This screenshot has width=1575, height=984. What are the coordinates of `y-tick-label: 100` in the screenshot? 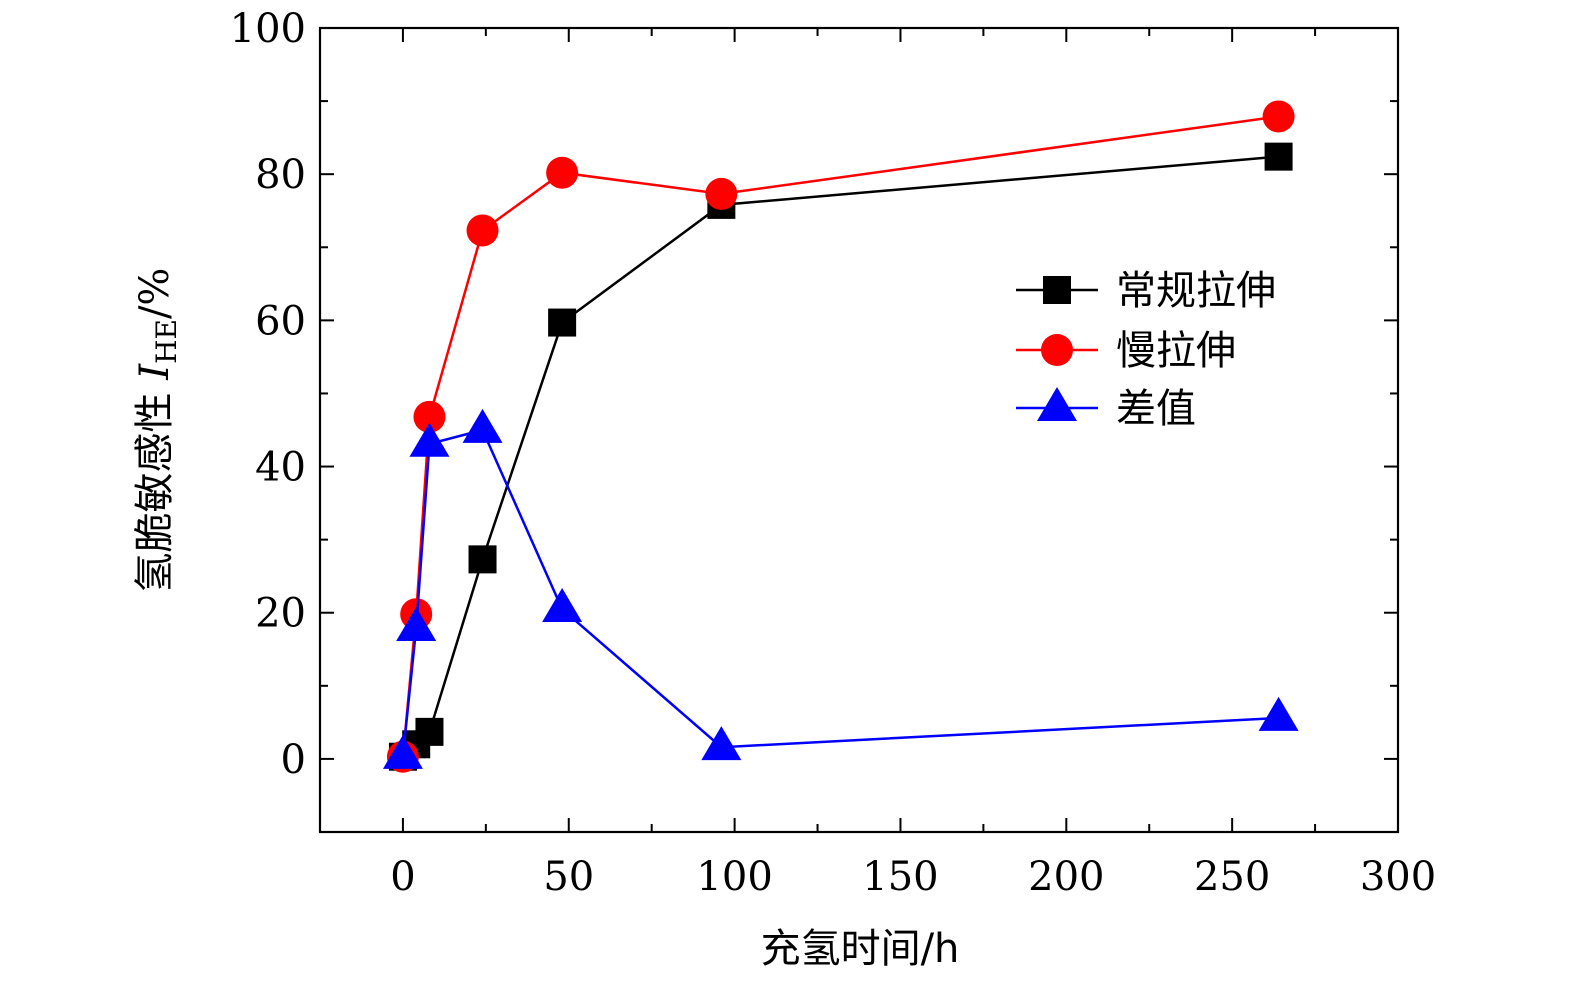 It's located at (268, 29).